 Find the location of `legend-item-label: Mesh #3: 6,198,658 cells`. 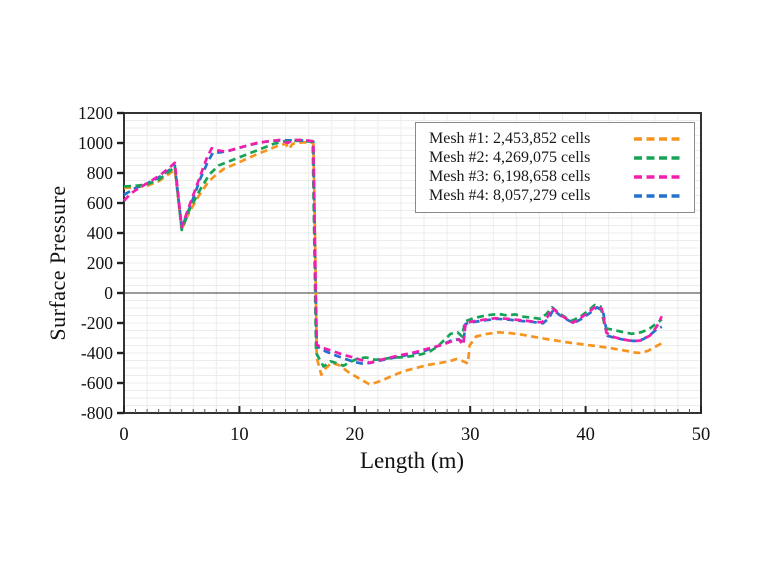

legend-item-label: Mesh #3: 6,198,658 cells is located at coordinates (510, 177).